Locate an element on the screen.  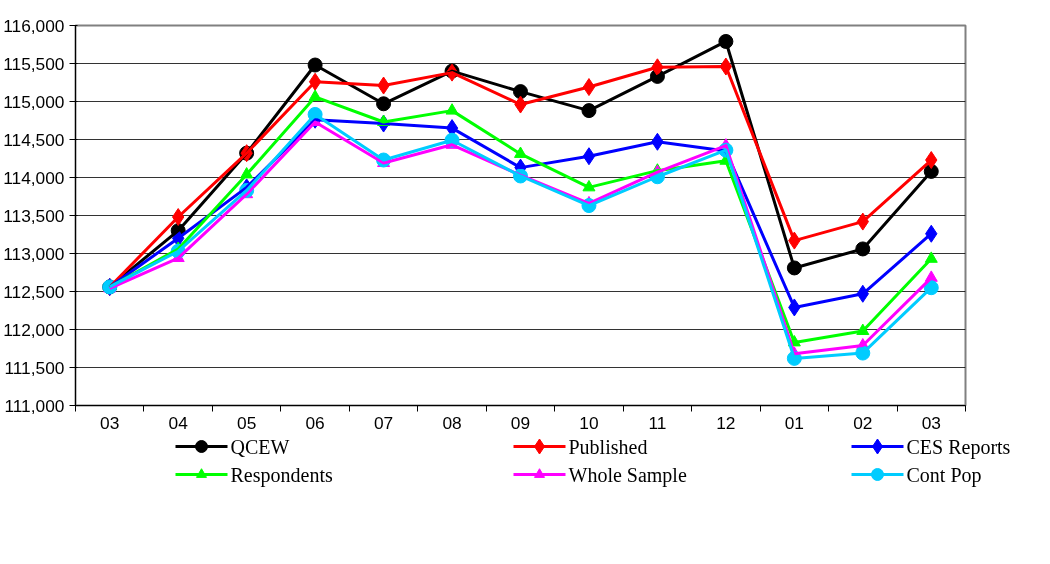
y-tick-label: 113,000 is located at coordinates (34, 253).